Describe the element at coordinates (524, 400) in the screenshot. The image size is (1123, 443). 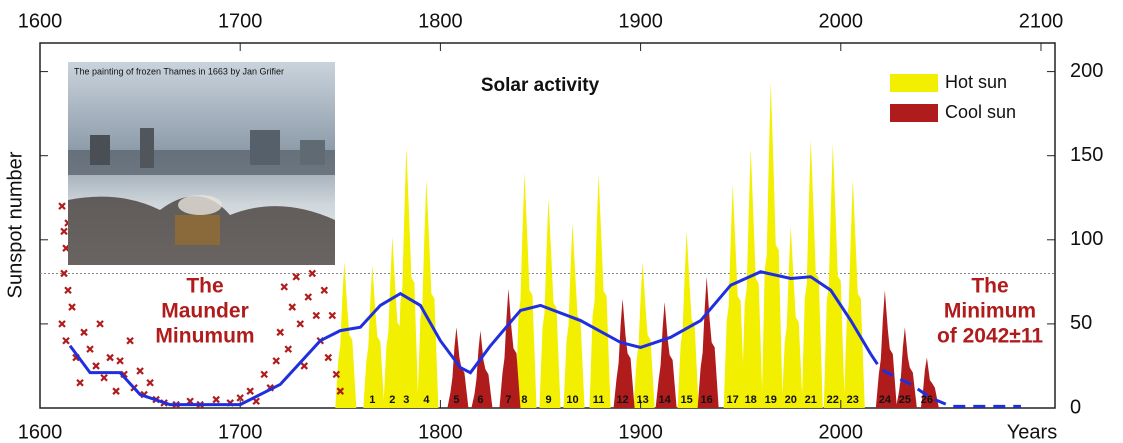
I see `cycle-label: 8` at that location.